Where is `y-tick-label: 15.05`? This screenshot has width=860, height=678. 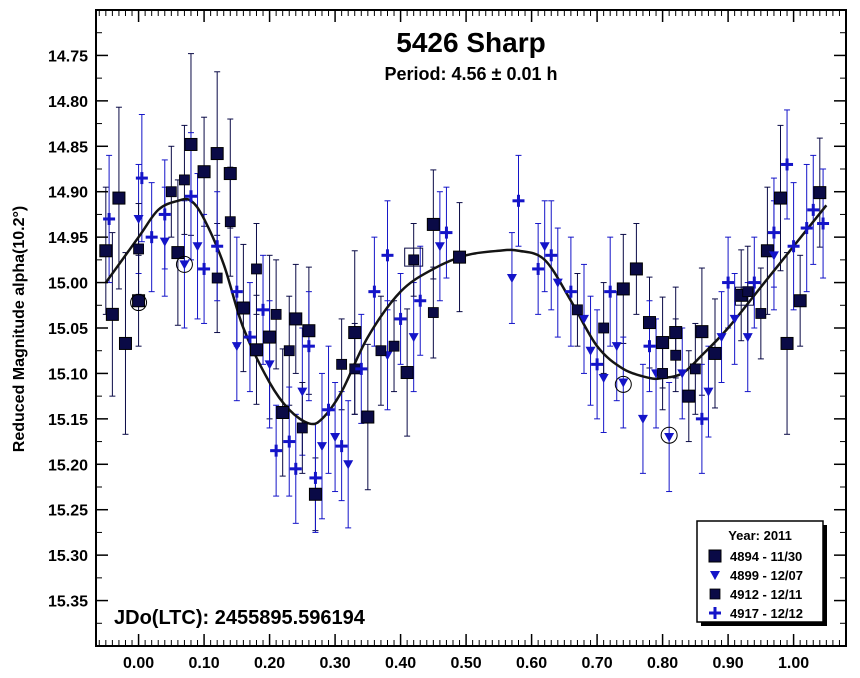
y-tick-label: 15.05 is located at coordinates (68, 329).